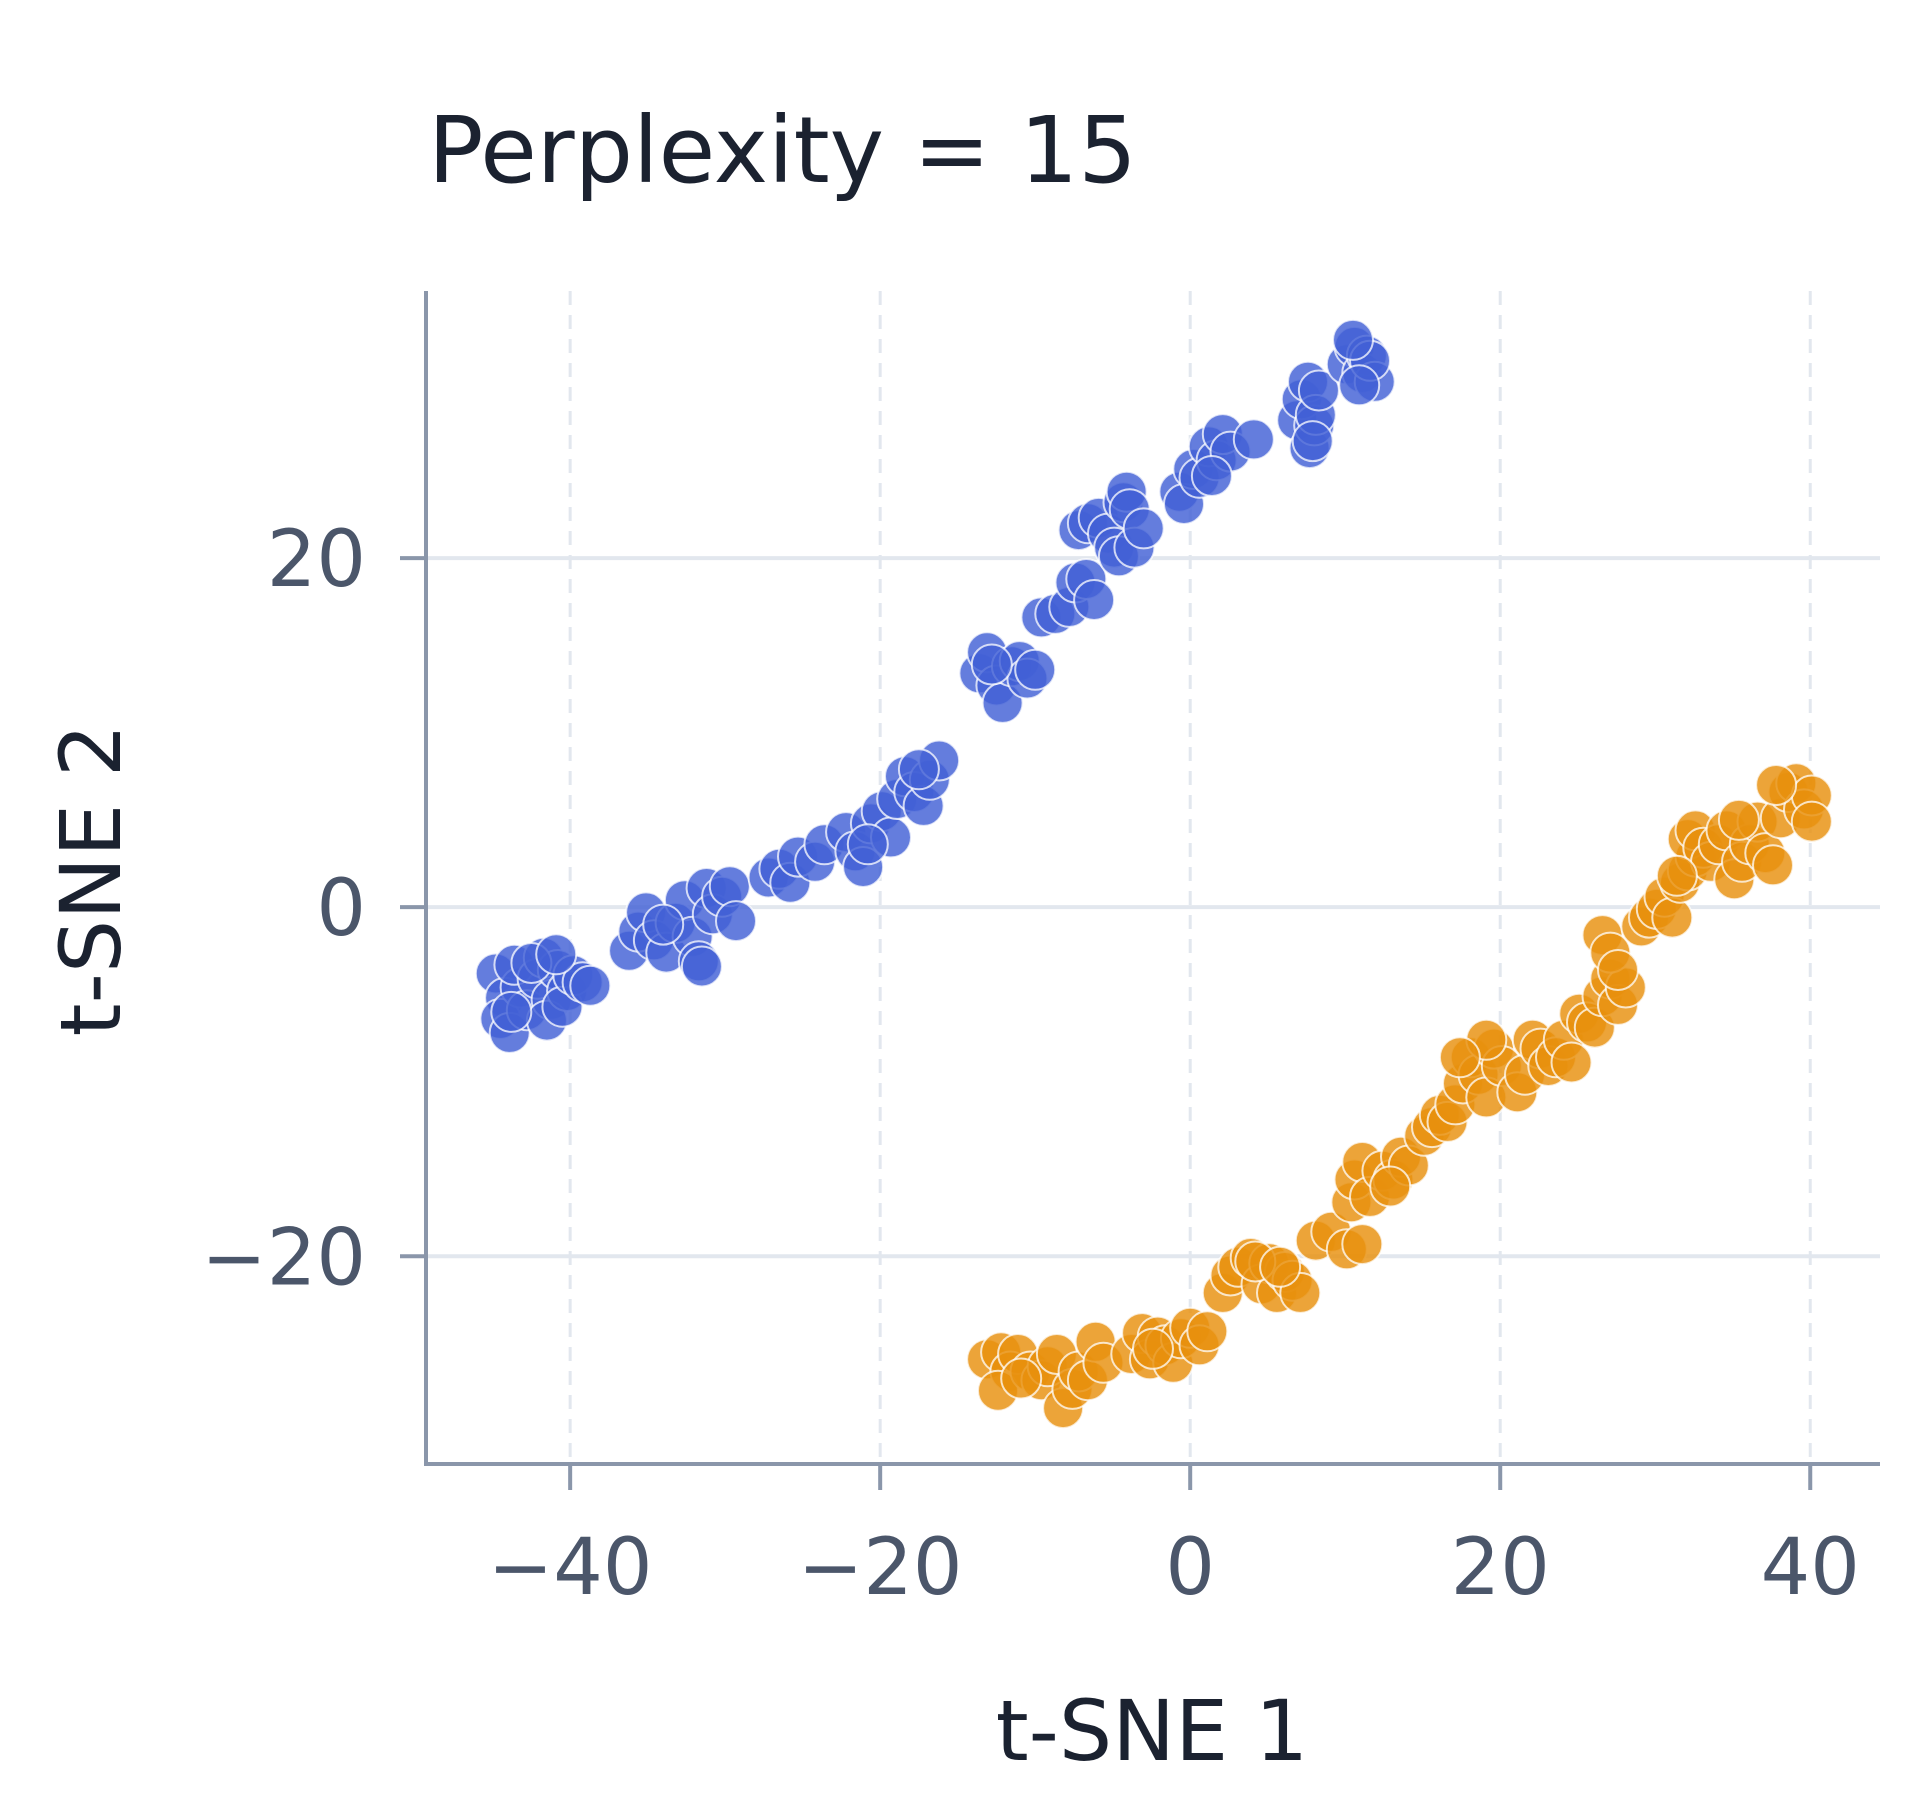  What do you see at coordinates (1152, 1731) in the screenshot?
I see `x-axis-label: t-SNE 1` at bounding box center [1152, 1731].